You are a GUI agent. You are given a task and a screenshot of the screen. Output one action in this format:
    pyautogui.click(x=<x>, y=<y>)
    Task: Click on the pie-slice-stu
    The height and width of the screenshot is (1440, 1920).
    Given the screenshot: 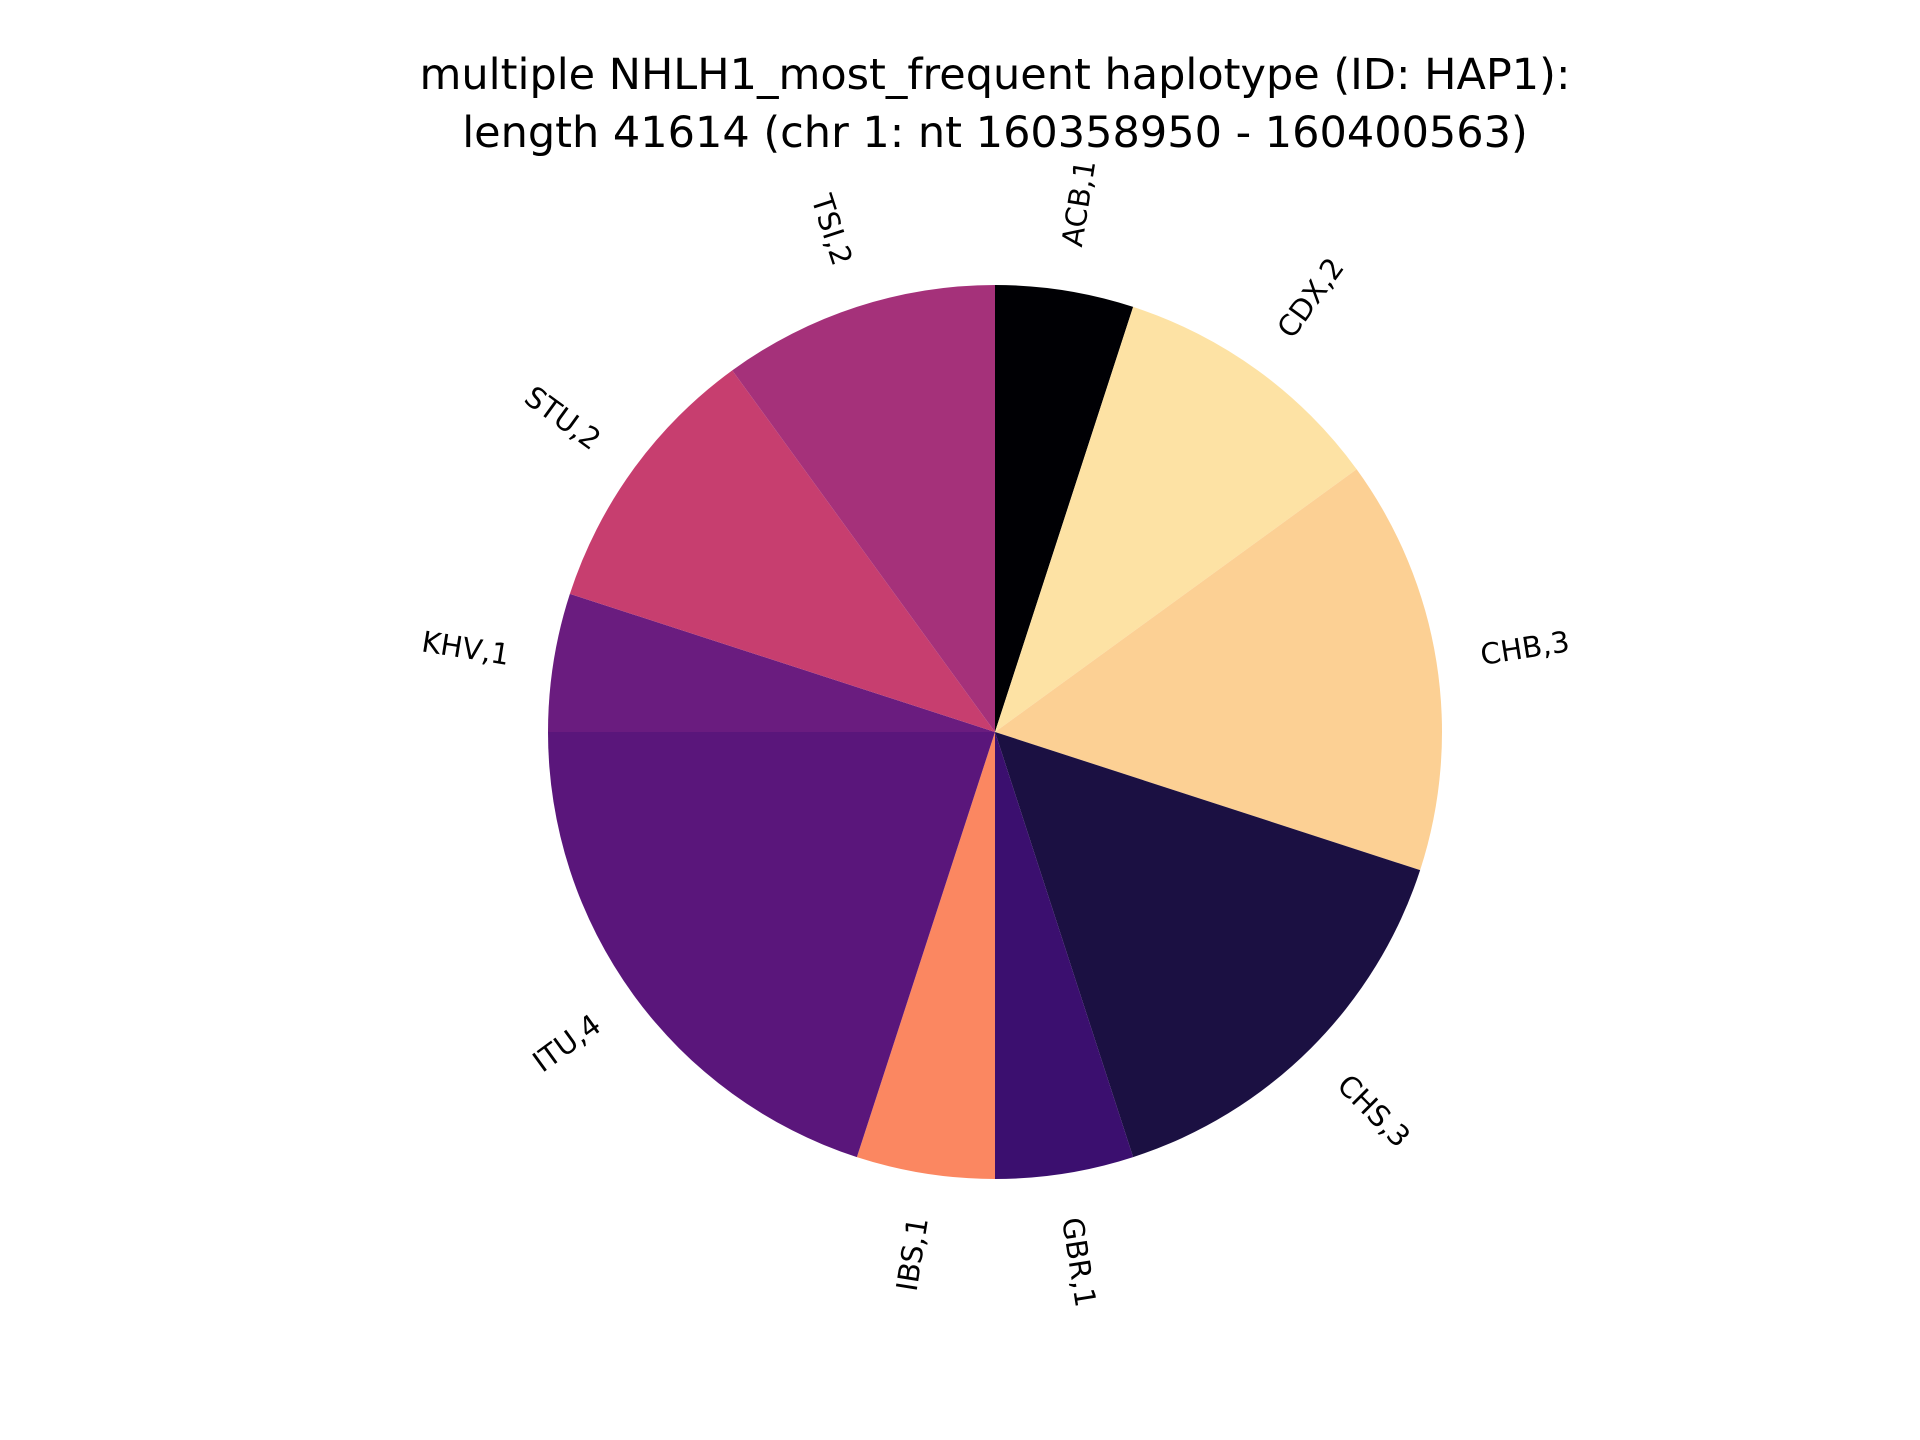 What is the action you would take?
    pyautogui.click(x=782, y=551)
    